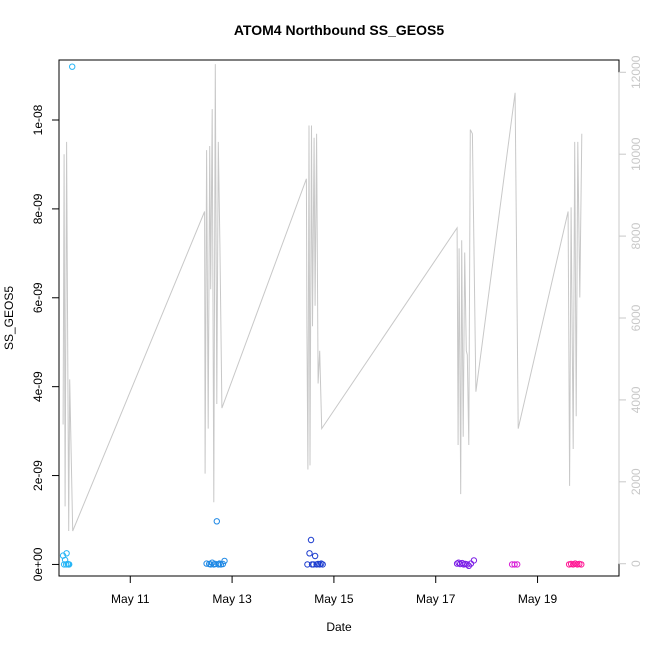 The height and width of the screenshot is (650, 650). Describe the element at coordinates (38, 119) in the screenshot. I see `y-tick-label: 1e-08` at that location.